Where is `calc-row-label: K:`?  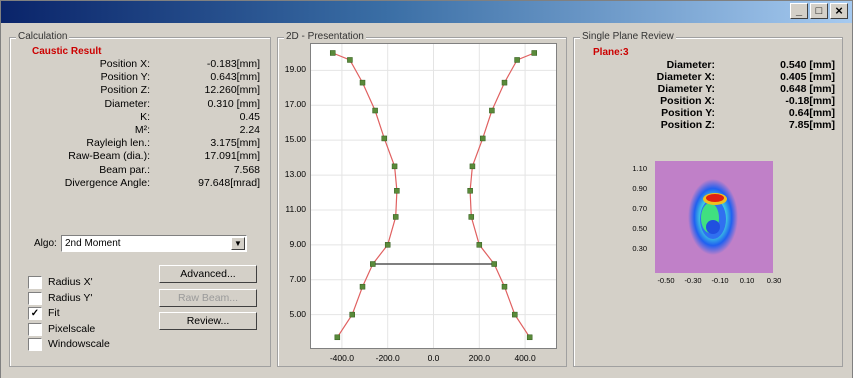
calc-row-label: K: is located at coordinates (145, 116).